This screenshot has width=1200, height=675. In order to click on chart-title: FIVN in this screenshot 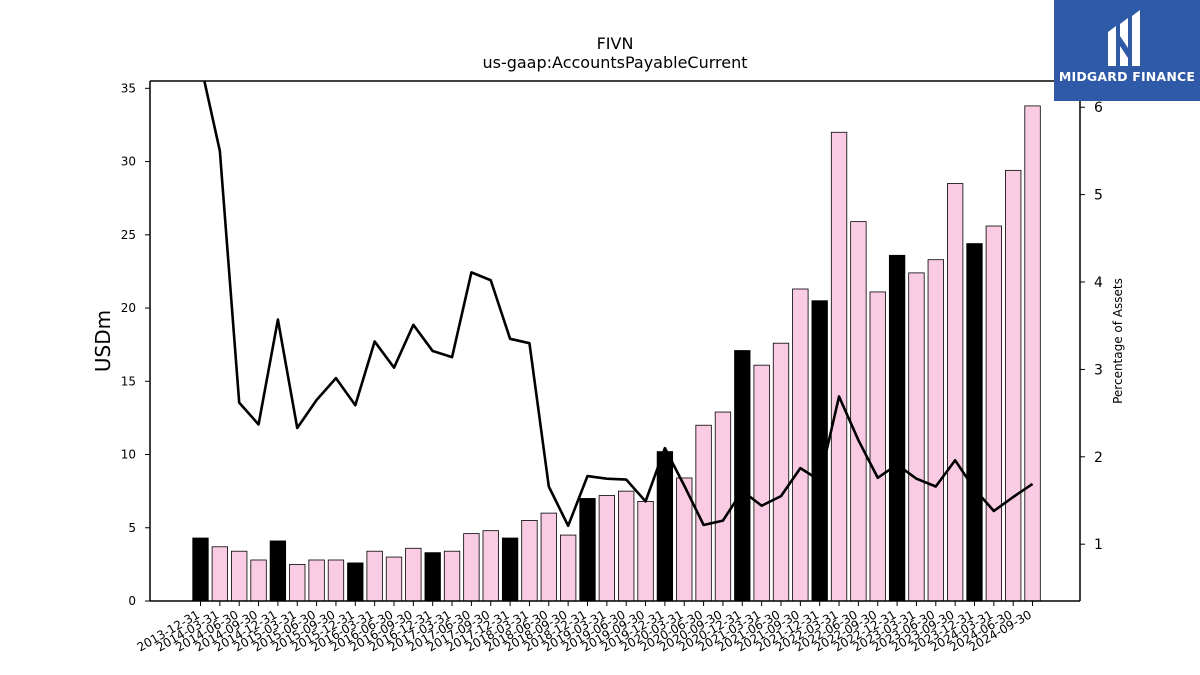, I will do `click(615, 43)`.